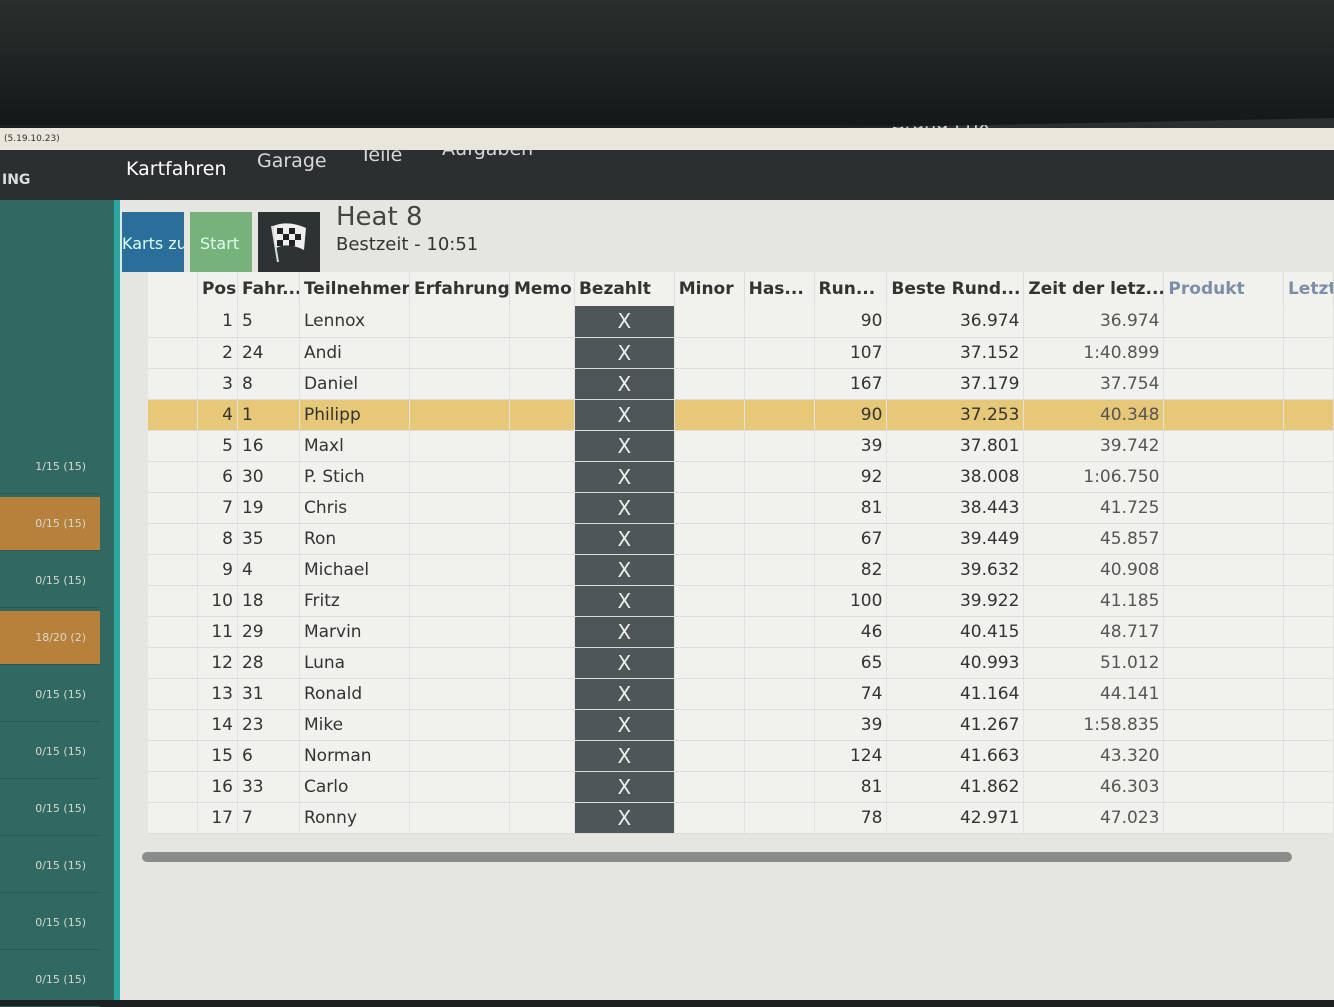 The image size is (1334, 1007). What do you see at coordinates (354, 289) in the screenshot?
I see `column-header: Teilnehmer` at bounding box center [354, 289].